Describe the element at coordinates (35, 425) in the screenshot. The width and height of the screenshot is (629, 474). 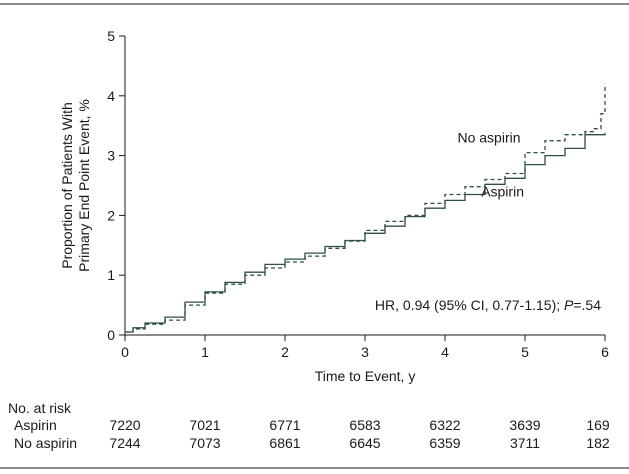
I see `risk-row-label: Aspirin` at that location.